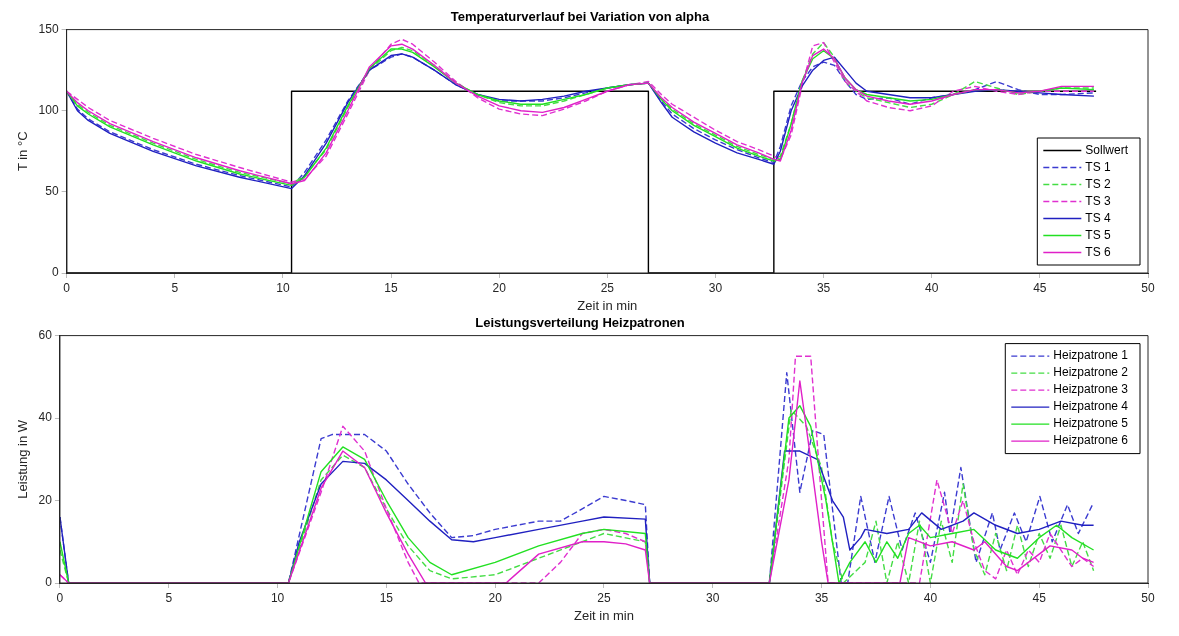  Describe the element at coordinates (1098, 200) in the screenshot. I see `legend-label: TS 3` at that location.